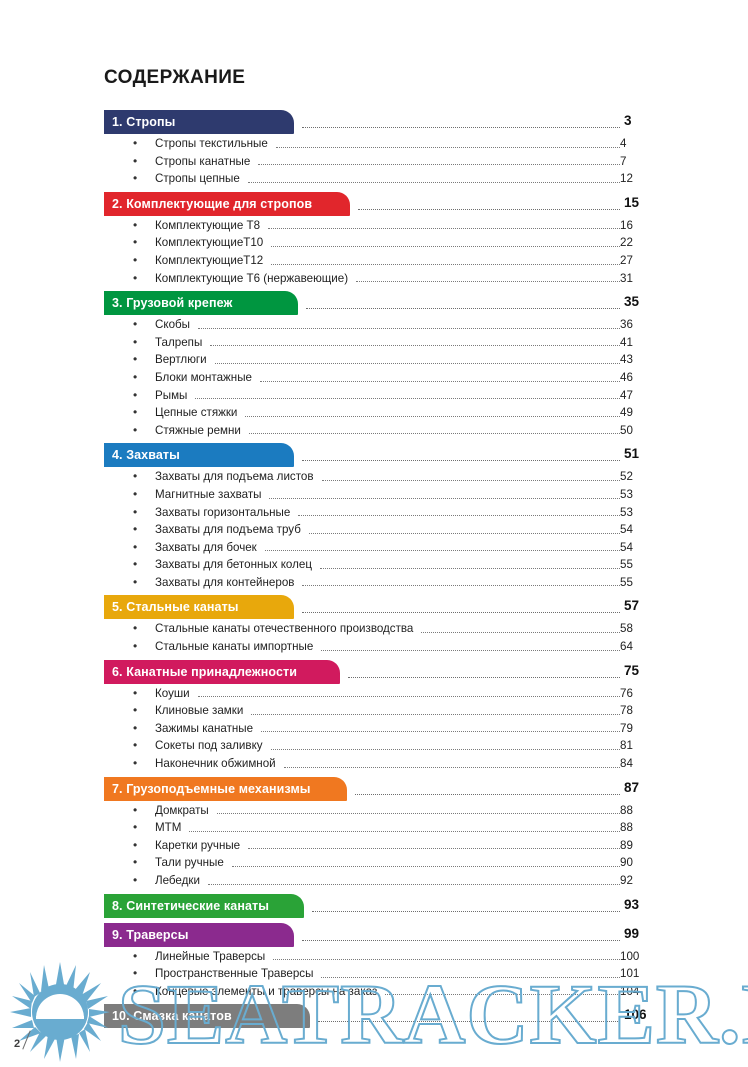  What do you see at coordinates (377, 881) in the screenshot?
I see `toc-item-row: • Лебедки 92` at bounding box center [377, 881].